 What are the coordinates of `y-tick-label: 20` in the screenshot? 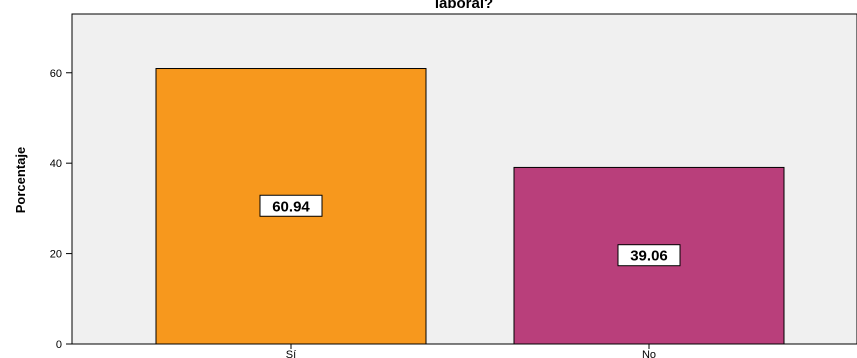 It's located at (56, 255).